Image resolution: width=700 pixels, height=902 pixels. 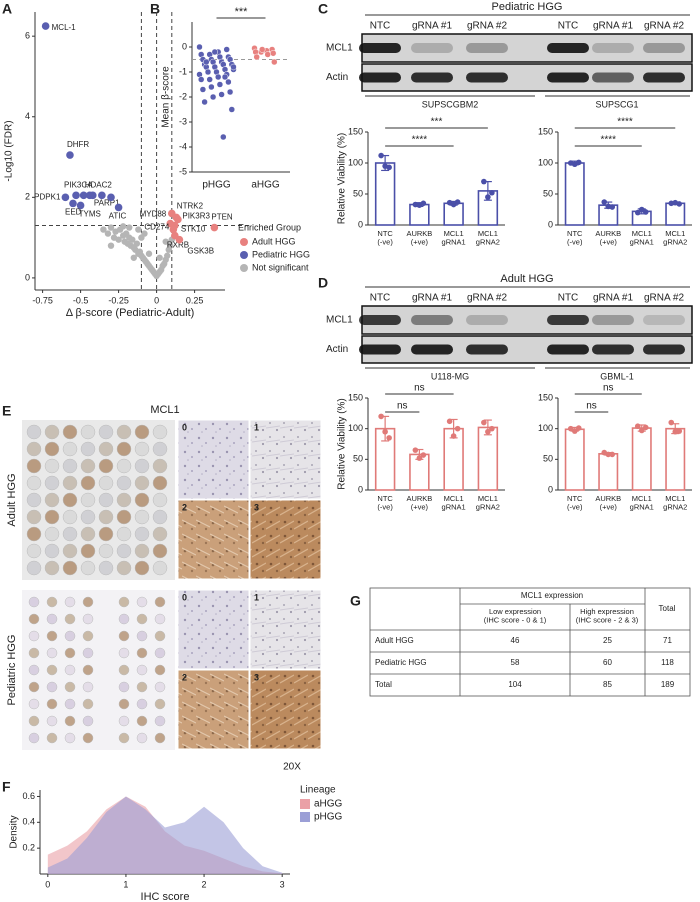 I want to click on text-line: NTC, so click(x=575, y=498).